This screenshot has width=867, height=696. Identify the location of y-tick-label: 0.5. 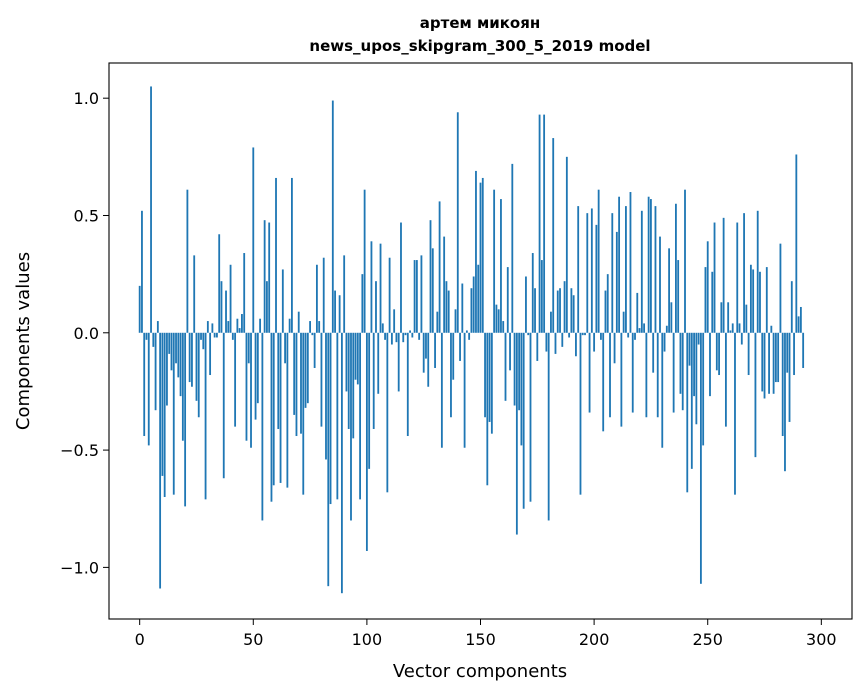
(86, 215).